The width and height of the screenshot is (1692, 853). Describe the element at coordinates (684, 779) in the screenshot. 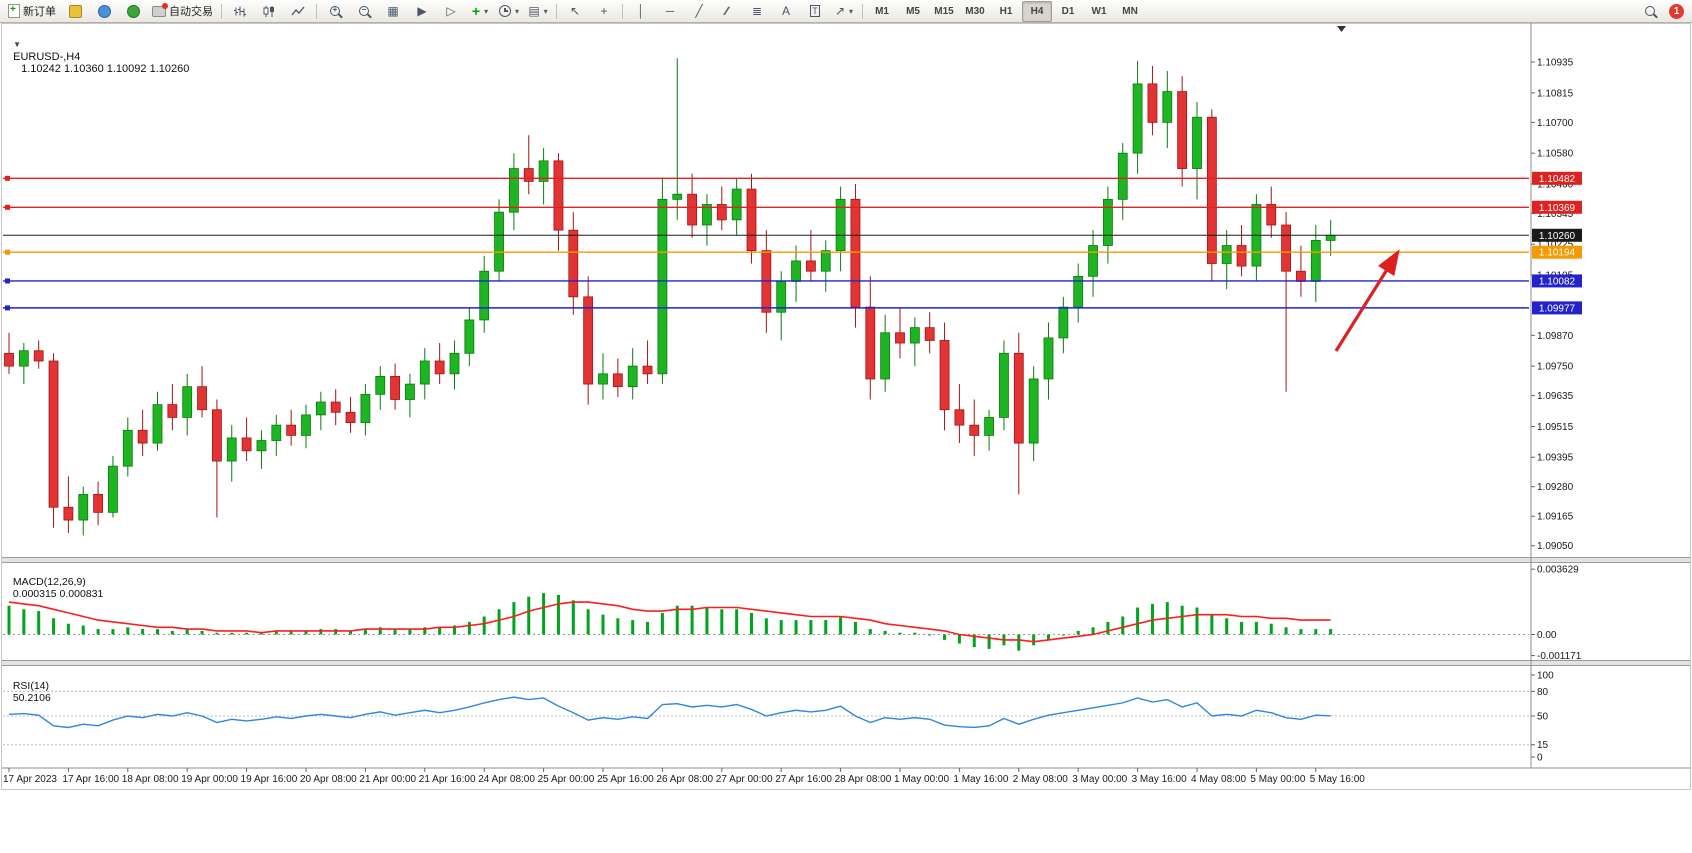

I see `time-axis-label: 26 Apr 08:00` at that location.